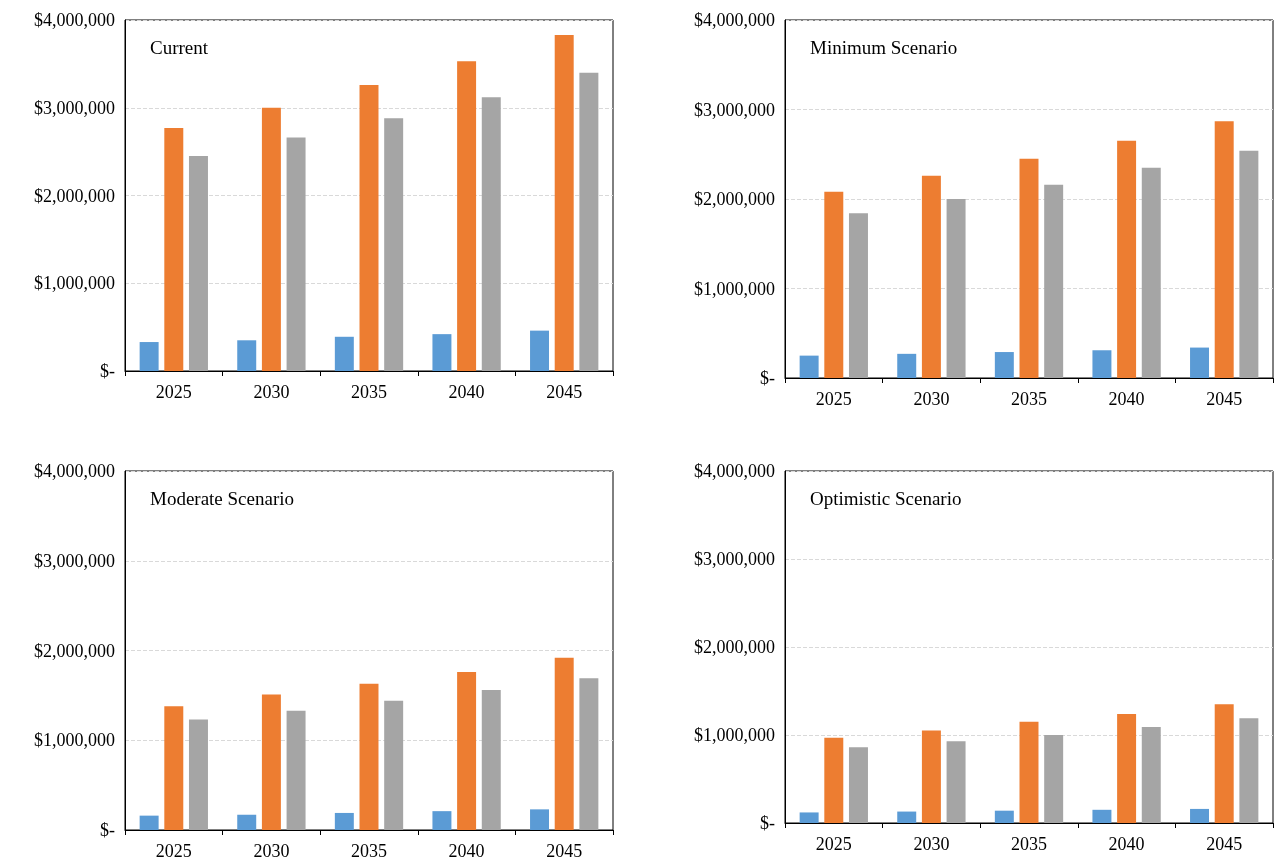  Describe the element at coordinates (884, 47) in the screenshot. I see `text: Minimum Scenario` at that location.